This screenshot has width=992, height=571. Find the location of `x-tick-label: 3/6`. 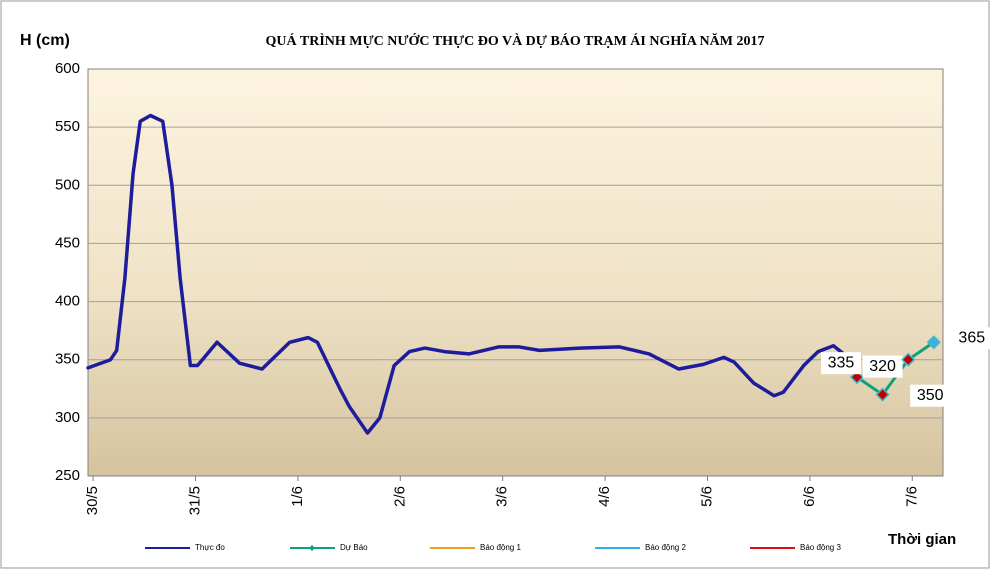

x-tick-label: 3/6 is located at coordinates (502, 496).